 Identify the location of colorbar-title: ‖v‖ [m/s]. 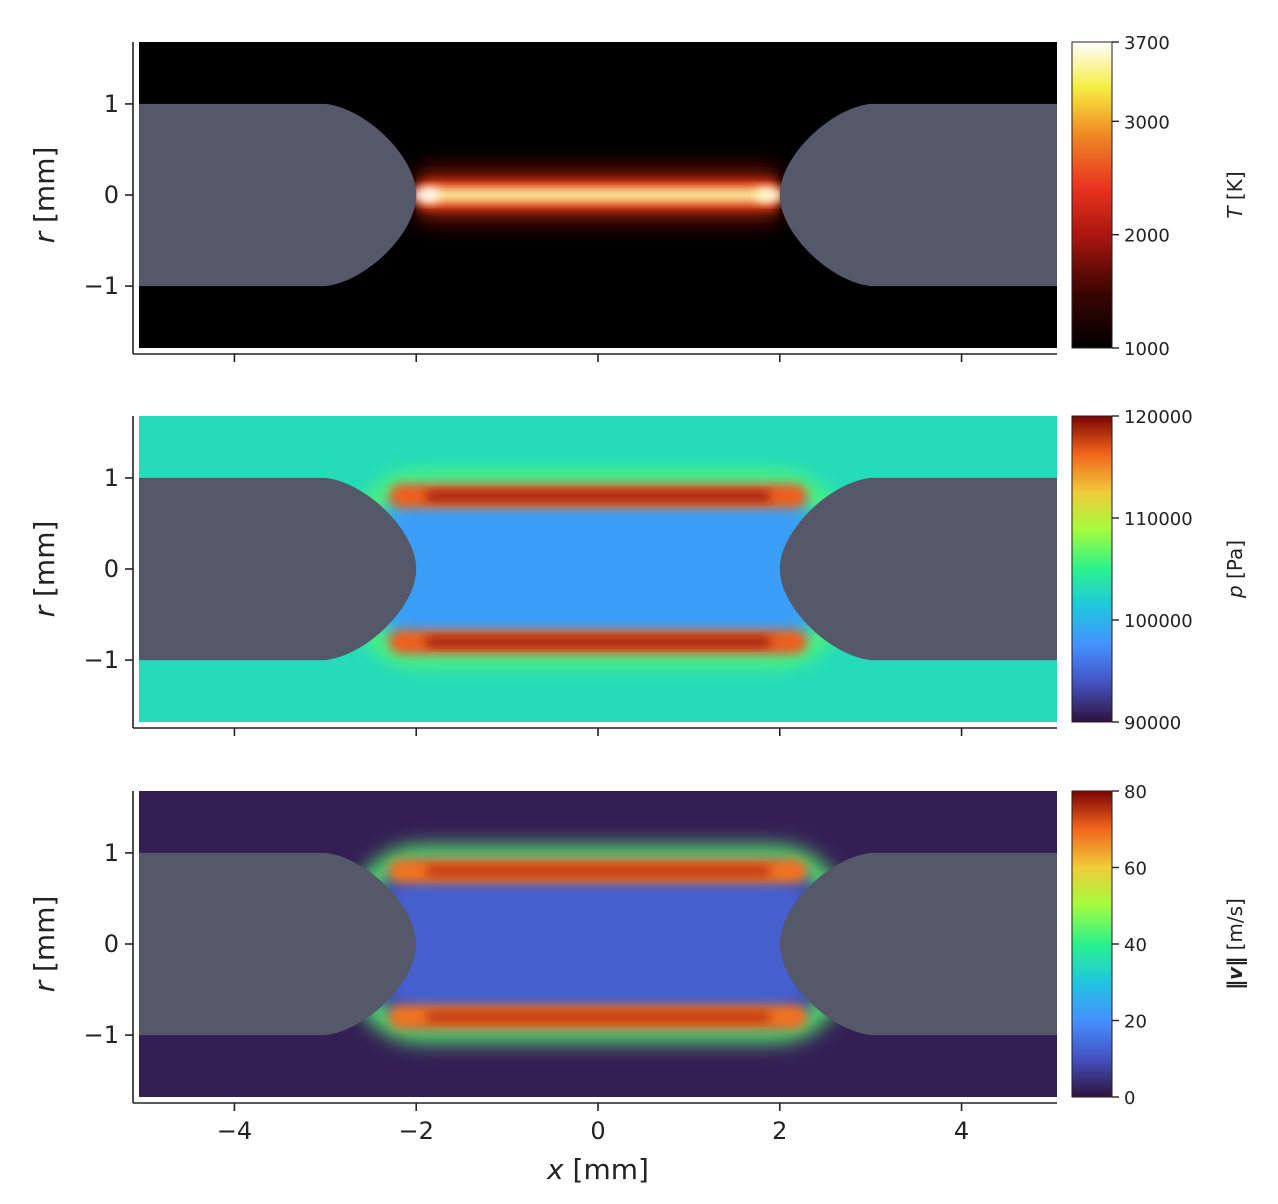
(1235, 944).